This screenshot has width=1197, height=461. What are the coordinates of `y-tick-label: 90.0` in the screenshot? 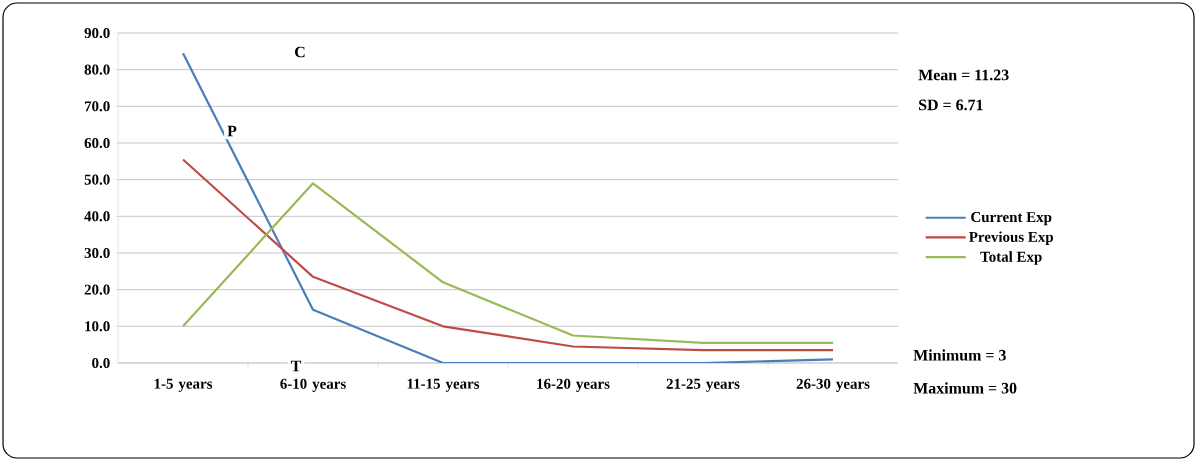 It's located at (97, 33).